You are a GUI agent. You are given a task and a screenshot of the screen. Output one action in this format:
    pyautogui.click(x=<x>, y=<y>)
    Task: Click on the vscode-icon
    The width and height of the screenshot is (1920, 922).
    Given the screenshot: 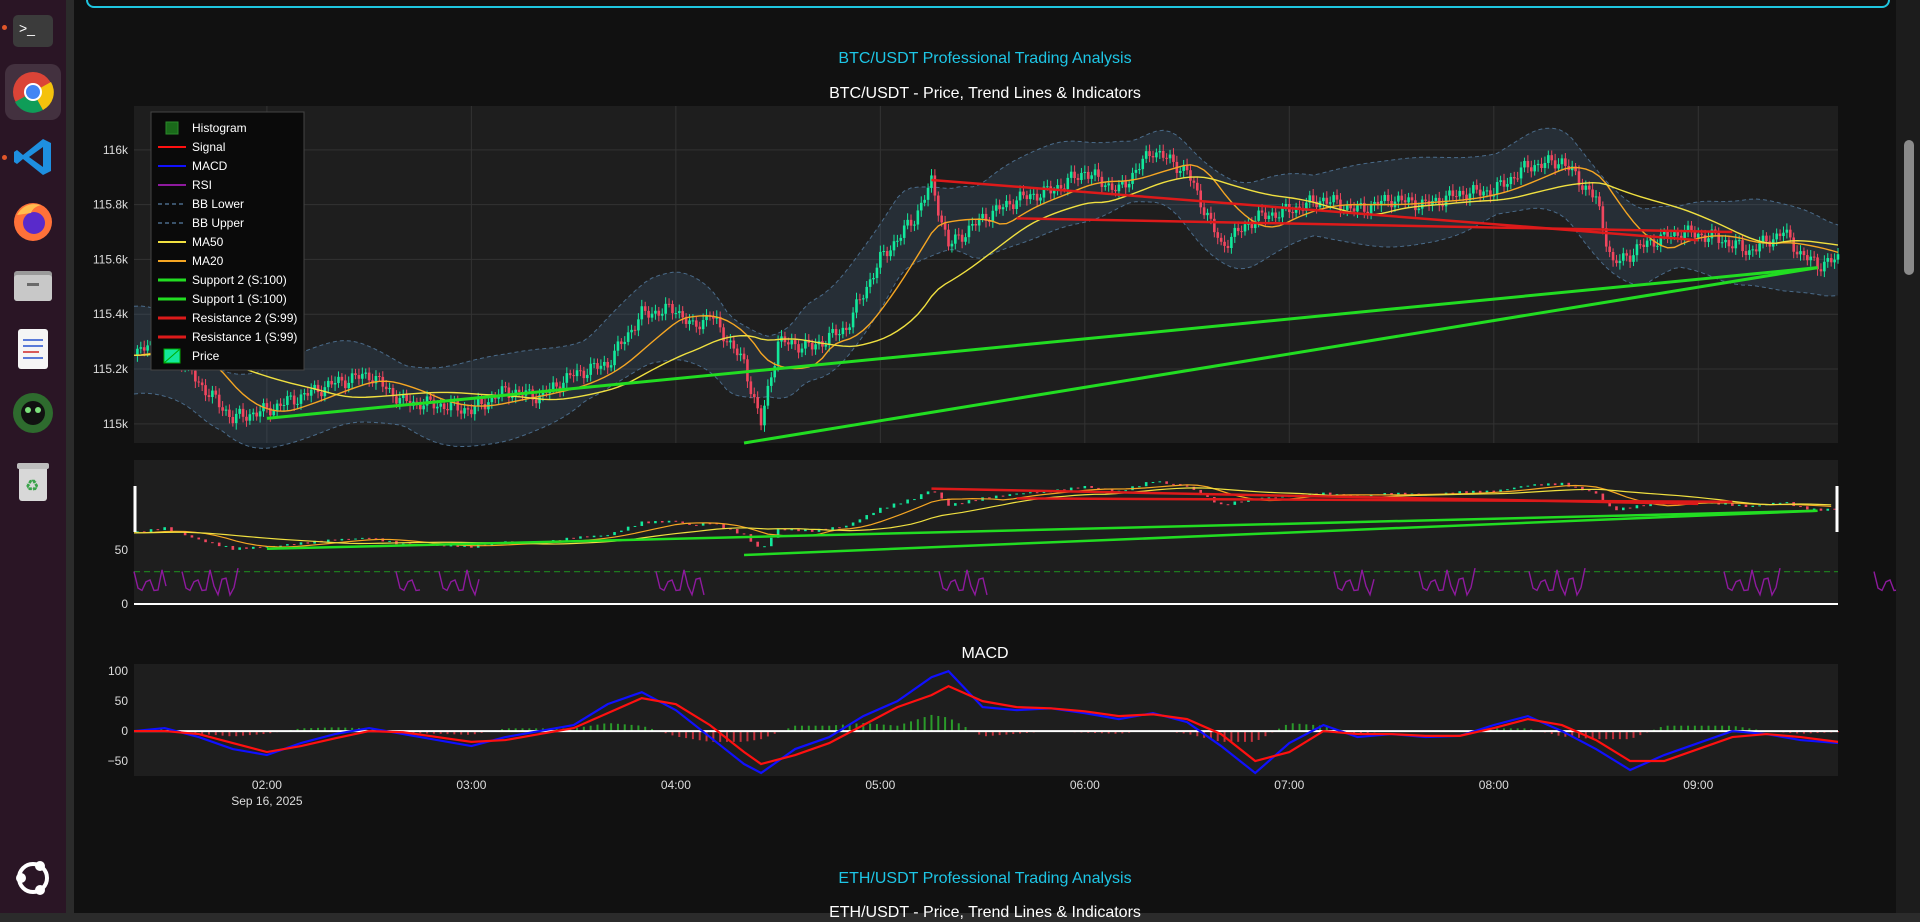 What is the action you would take?
    pyautogui.click(x=33, y=157)
    